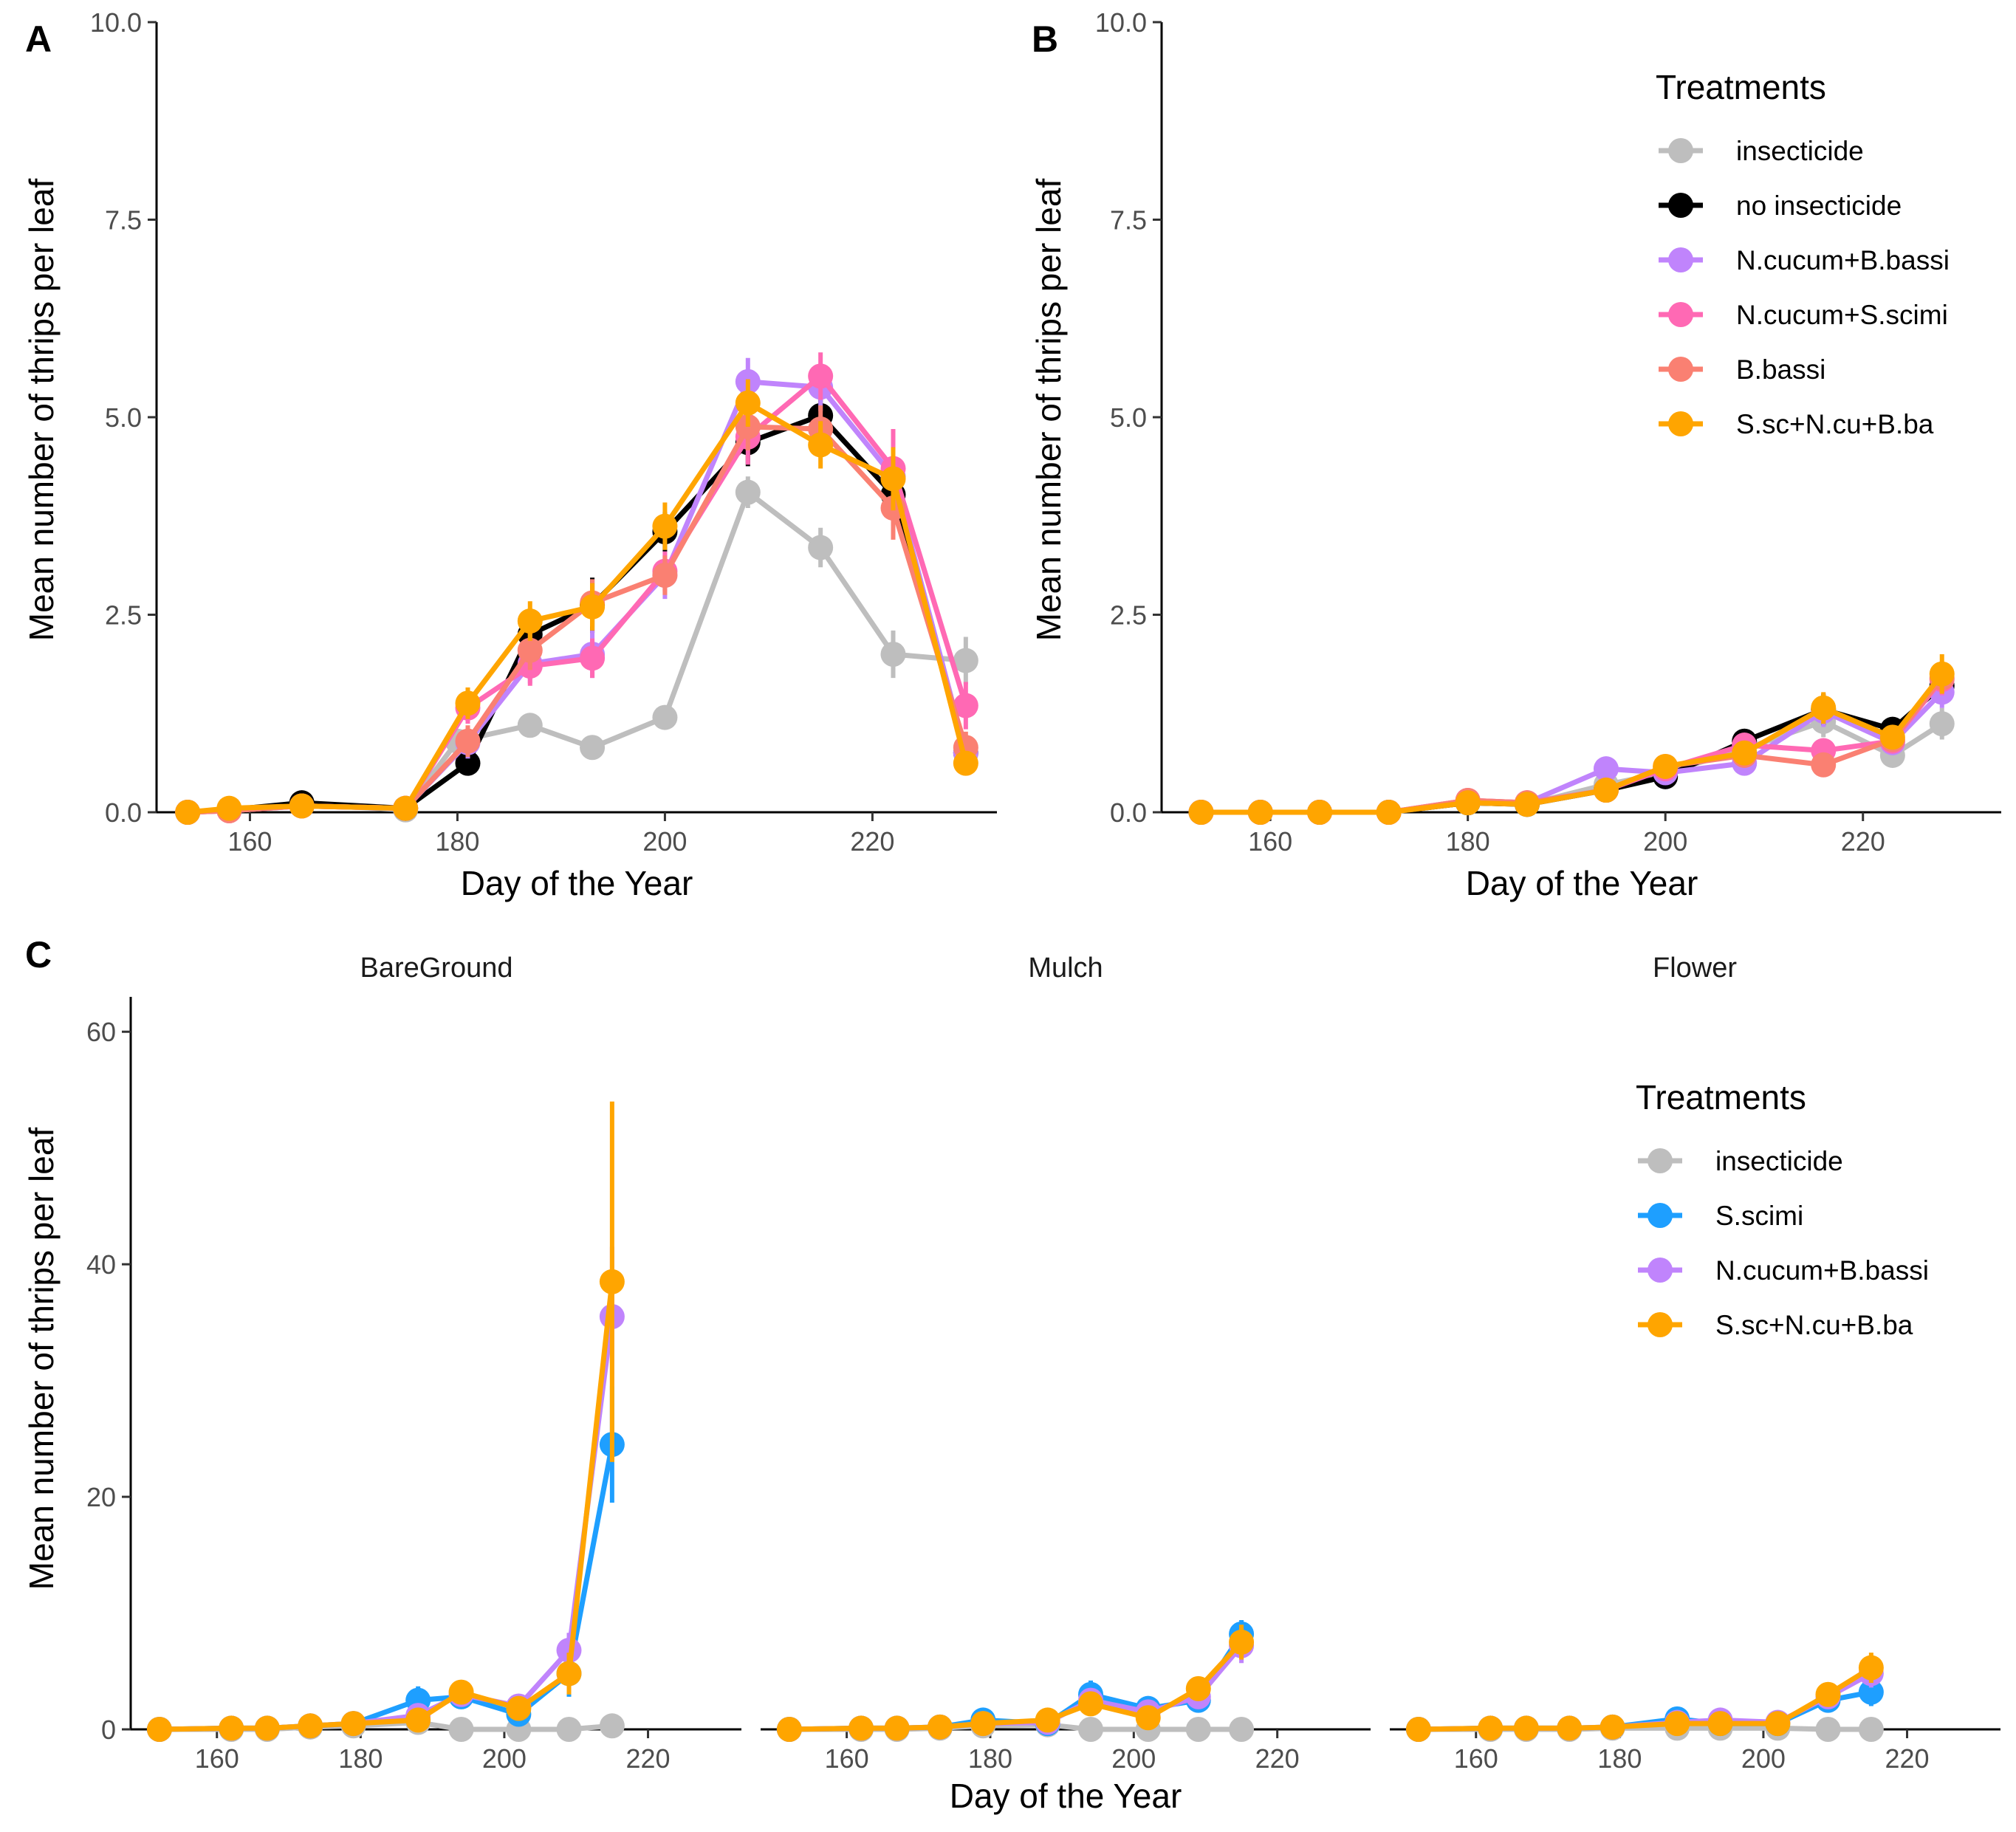 The height and width of the screenshot is (1832, 2016). What do you see at coordinates (1129, 417) in the screenshot?
I see `panel-b-ytick-label: 5.0` at bounding box center [1129, 417].